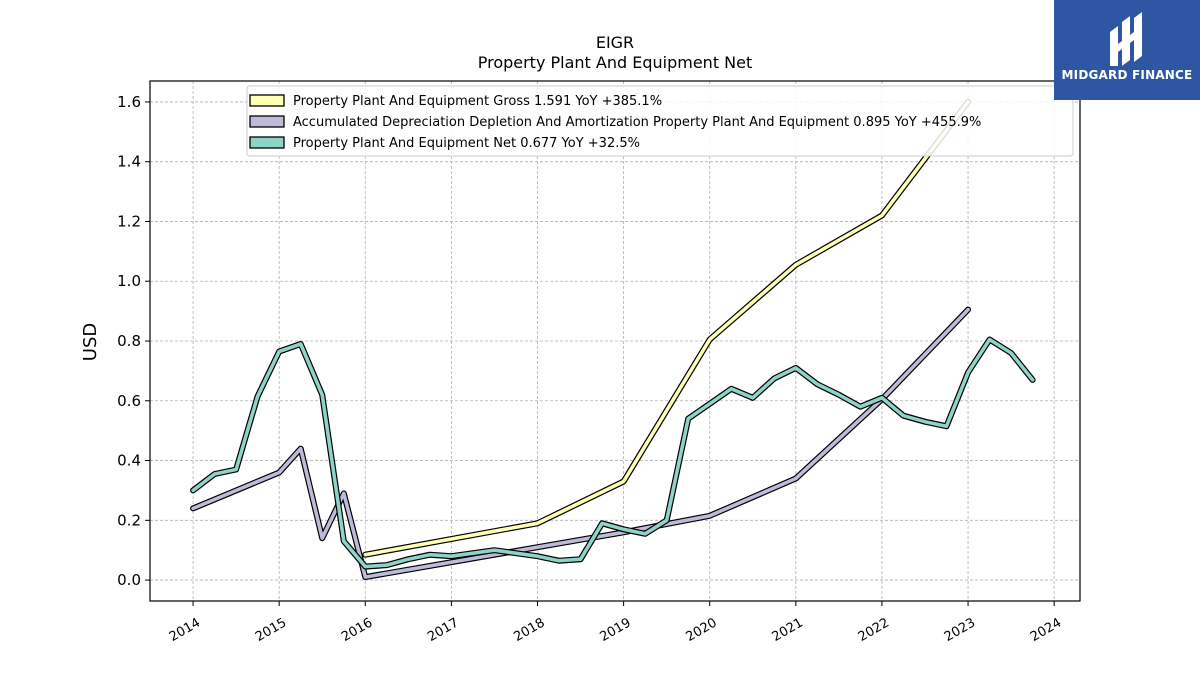 This screenshot has width=1200, height=675. Describe the element at coordinates (129, 461) in the screenshot. I see `y-tick-label: 0.4` at that location.